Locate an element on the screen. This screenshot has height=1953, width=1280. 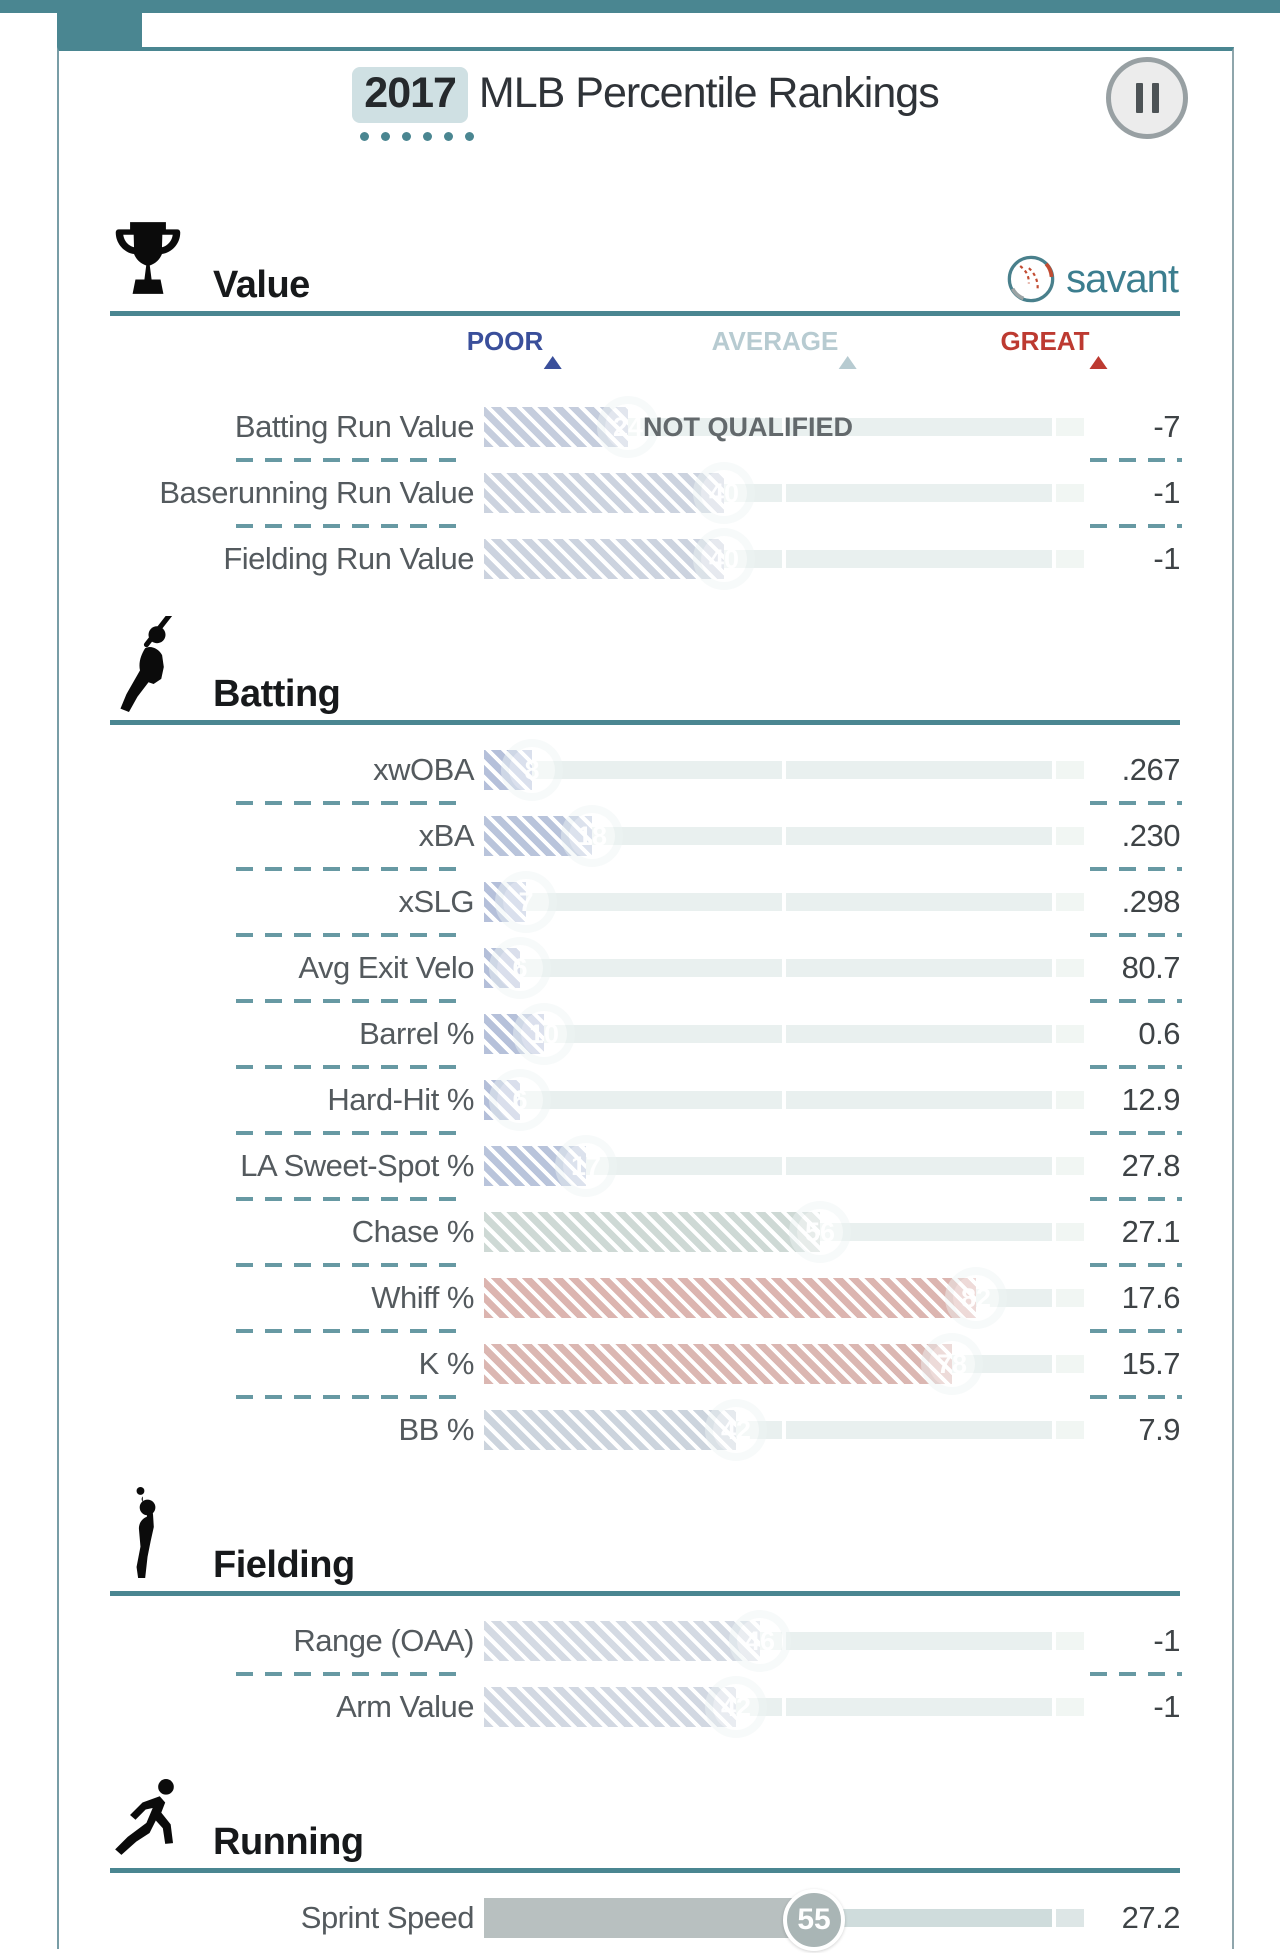
row-whiff: Whiff % 82 17.6 is located at coordinates (645, 1299).